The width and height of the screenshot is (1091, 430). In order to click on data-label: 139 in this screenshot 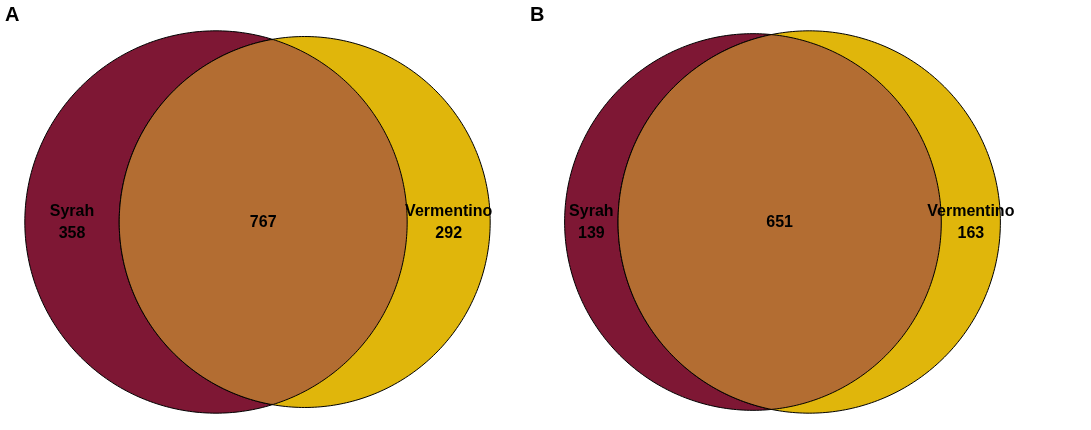, I will do `click(591, 232)`.